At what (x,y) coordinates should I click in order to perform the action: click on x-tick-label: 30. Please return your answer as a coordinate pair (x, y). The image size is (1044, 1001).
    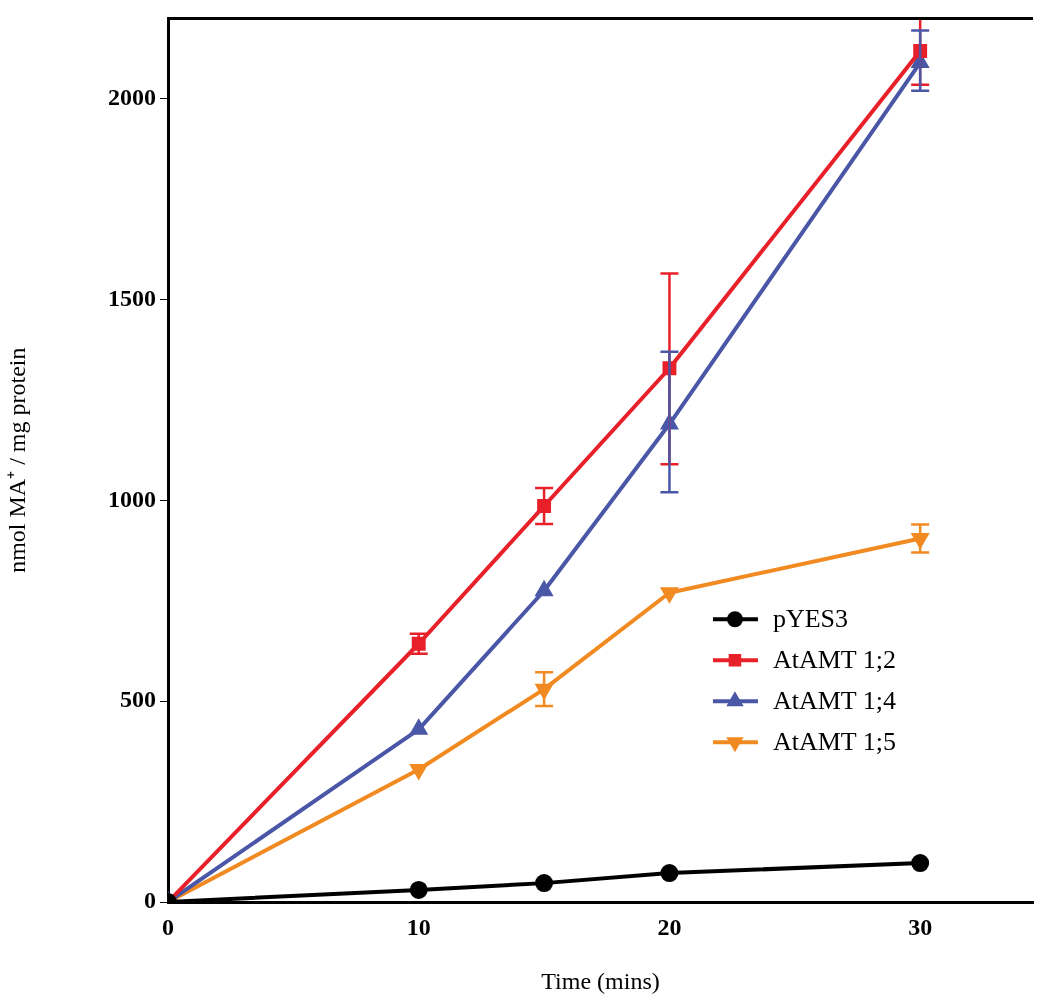
    Looking at the image, I should click on (920, 926).